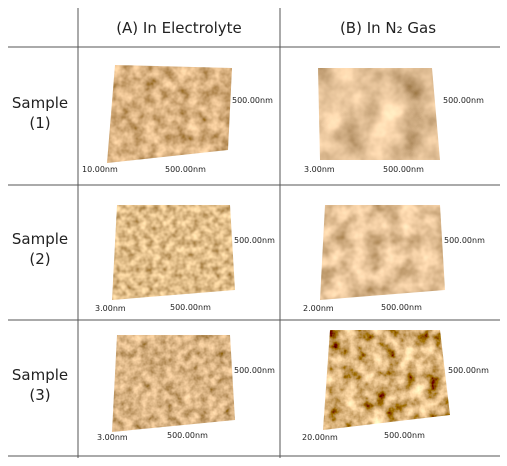 This screenshot has width=507, height=466. I want to click on axis-label: 2.00nm, so click(318, 308).